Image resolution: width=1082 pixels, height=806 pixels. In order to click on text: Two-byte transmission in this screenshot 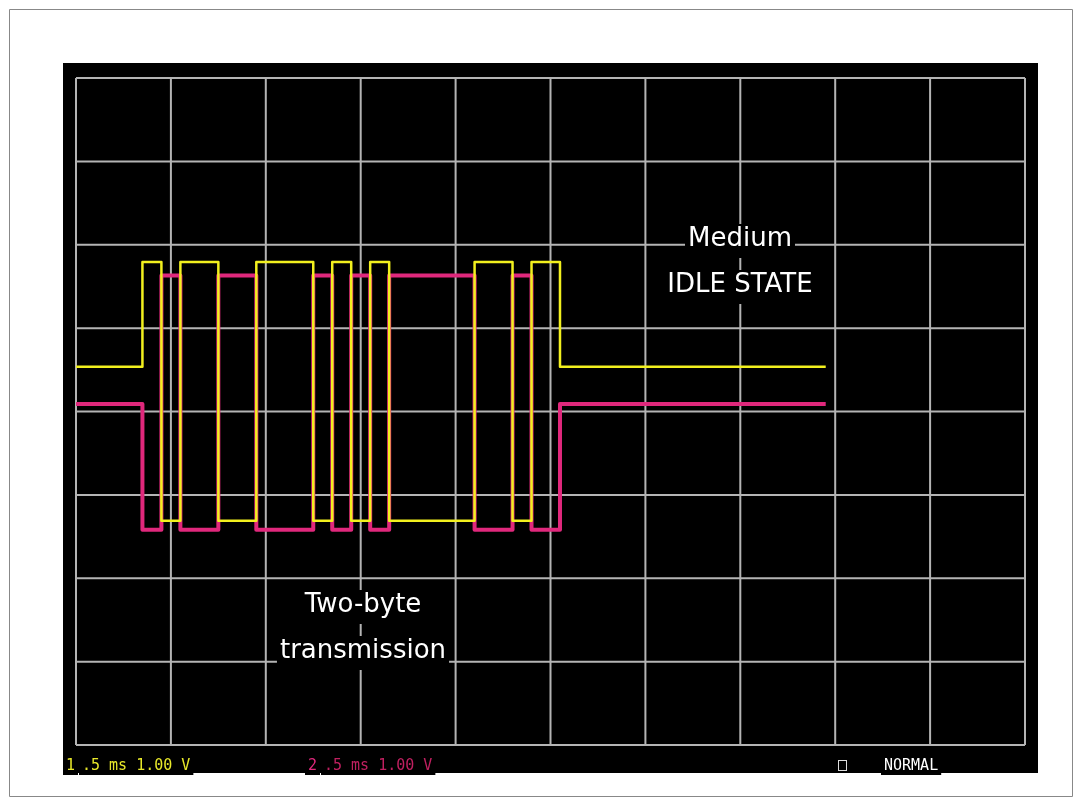, I will do `click(363, 625)`.